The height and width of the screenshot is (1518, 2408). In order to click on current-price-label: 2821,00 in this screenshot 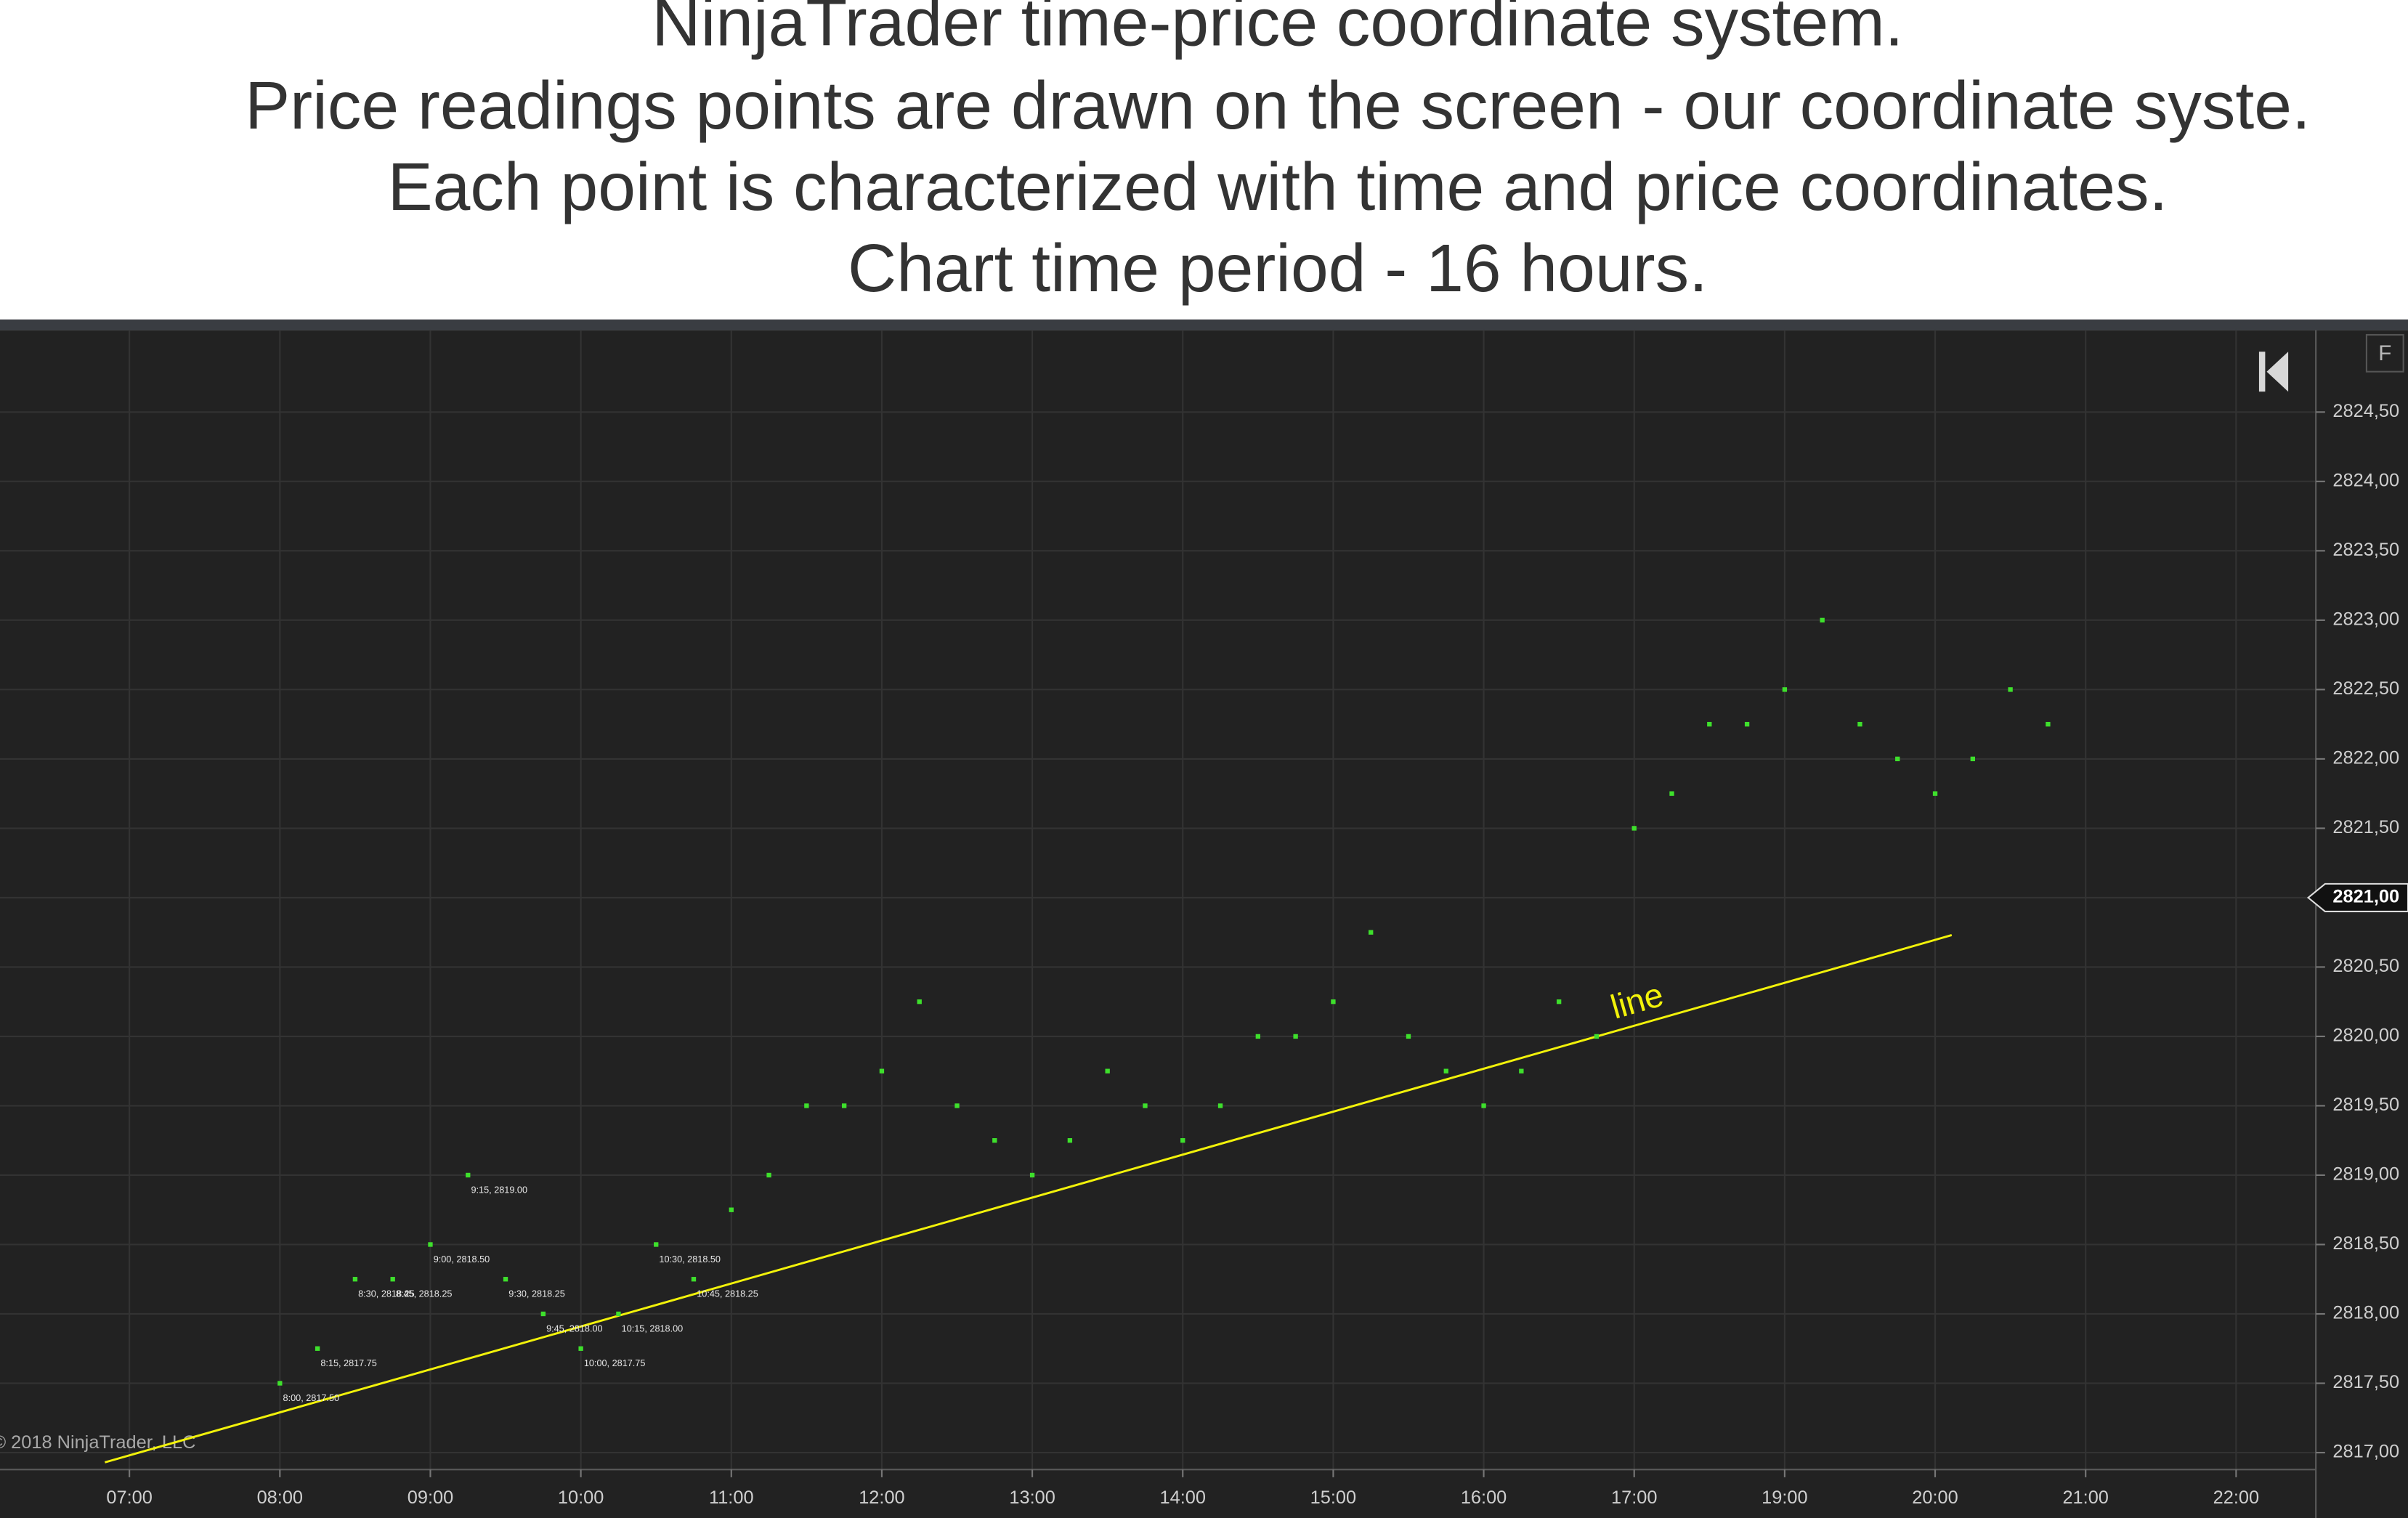, I will do `click(2365, 897)`.